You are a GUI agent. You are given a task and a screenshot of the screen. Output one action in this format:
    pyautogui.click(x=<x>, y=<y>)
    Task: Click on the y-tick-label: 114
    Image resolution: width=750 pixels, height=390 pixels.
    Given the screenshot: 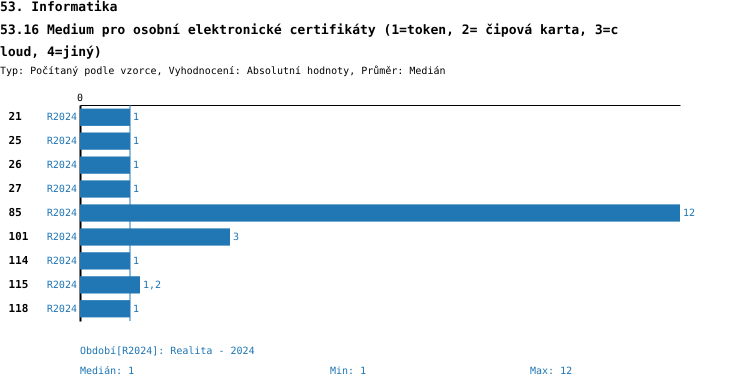 What is the action you would take?
    pyautogui.click(x=18, y=260)
    